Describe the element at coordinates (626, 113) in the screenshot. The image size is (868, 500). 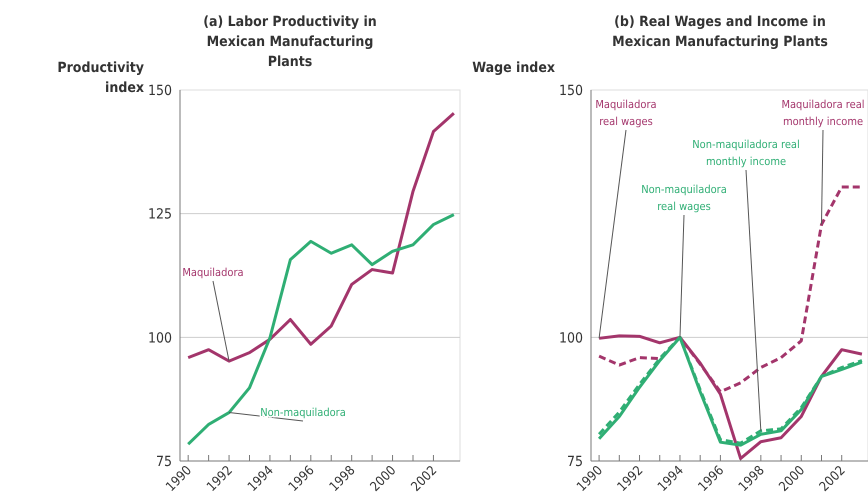
I see `text: Maquiladora real wages` at that location.